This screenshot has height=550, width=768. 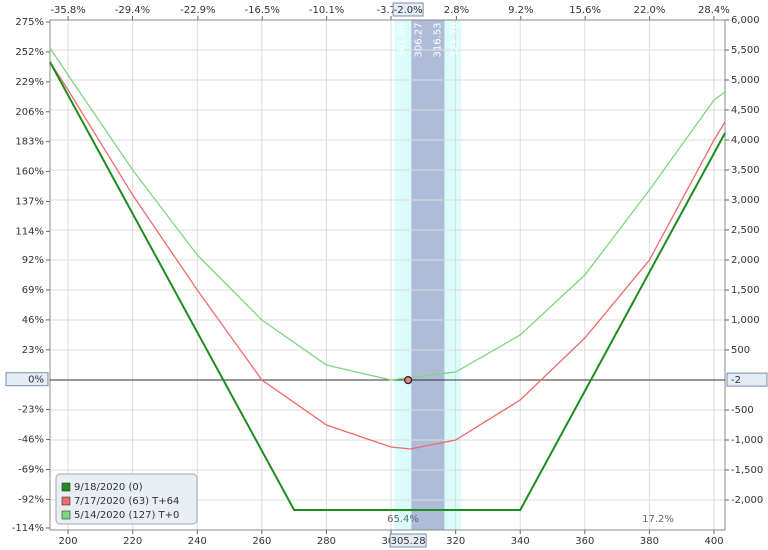 I want to click on y2-tick-label: 275%, so click(x=29, y=22).